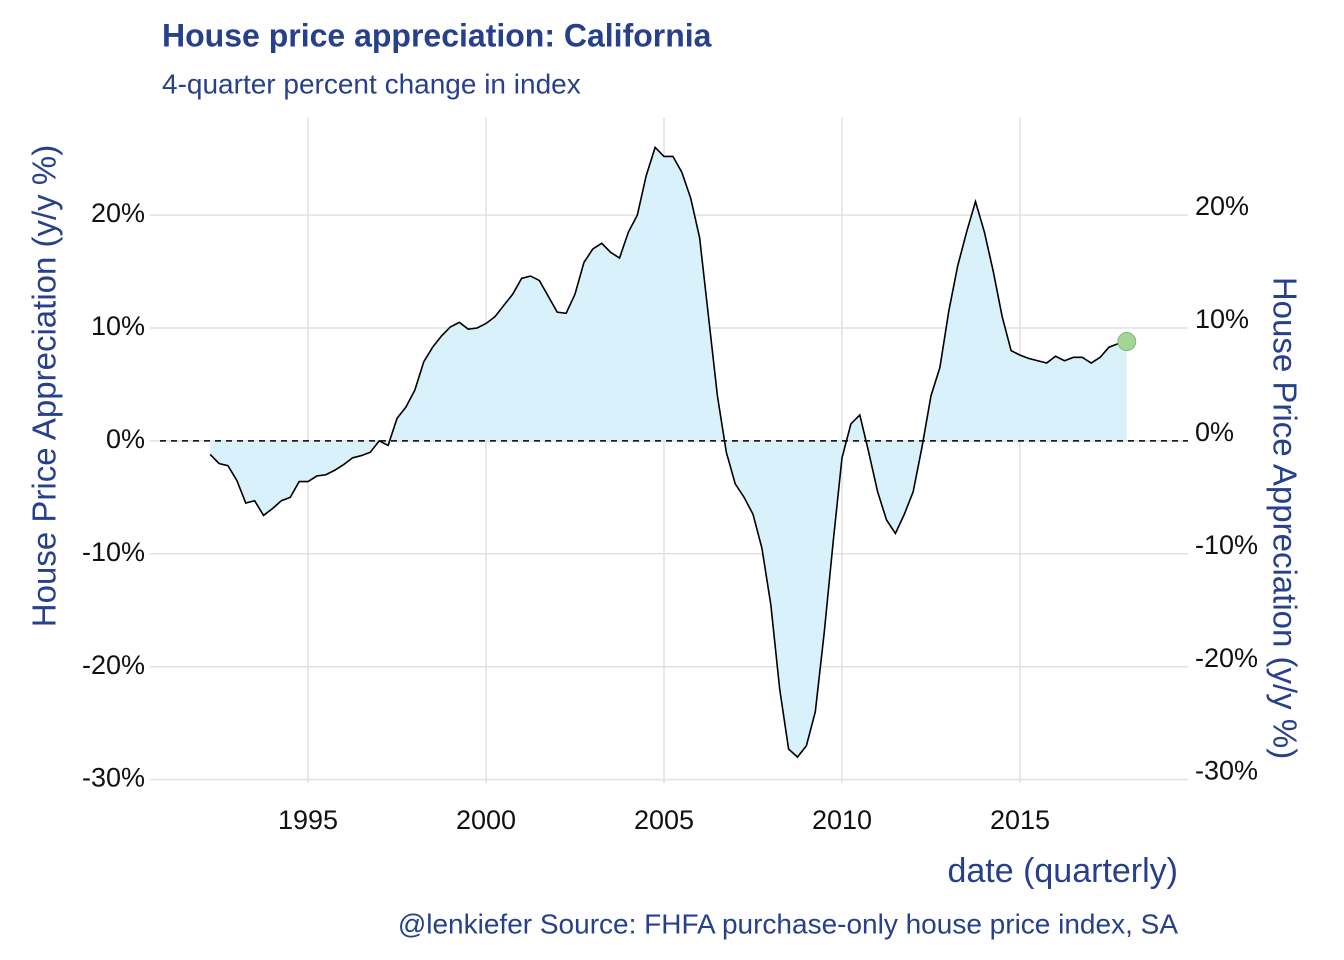 The width and height of the screenshot is (1344, 960). Describe the element at coordinates (1127, 342) in the screenshot. I see `latest-point` at that location.